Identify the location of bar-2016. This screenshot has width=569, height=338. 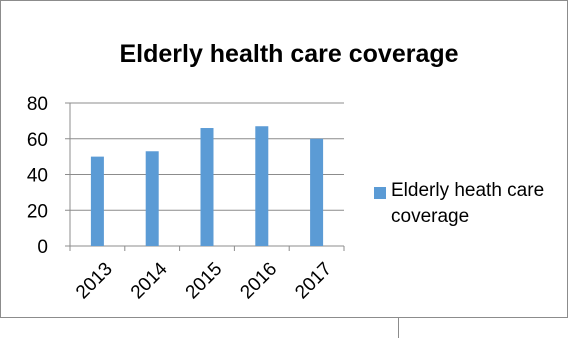
(262, 186).